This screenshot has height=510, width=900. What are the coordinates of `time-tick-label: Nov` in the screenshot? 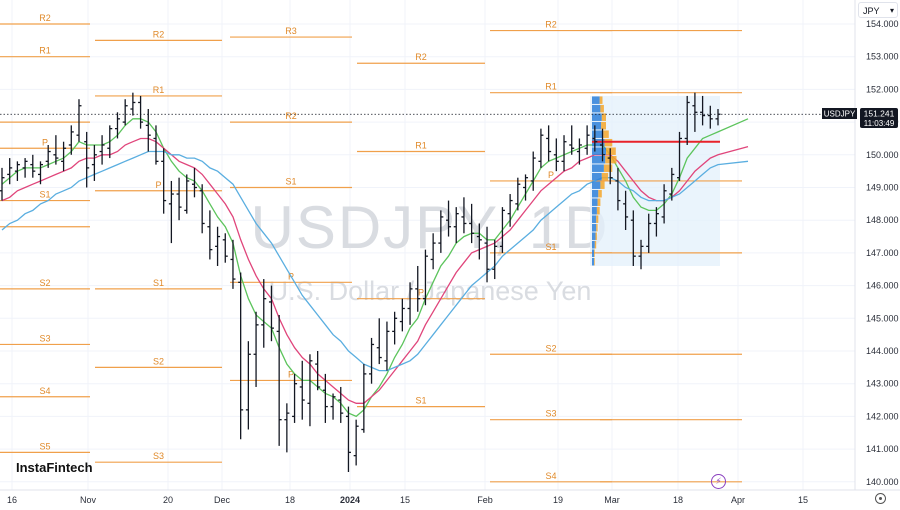 It's located at (88, 500).